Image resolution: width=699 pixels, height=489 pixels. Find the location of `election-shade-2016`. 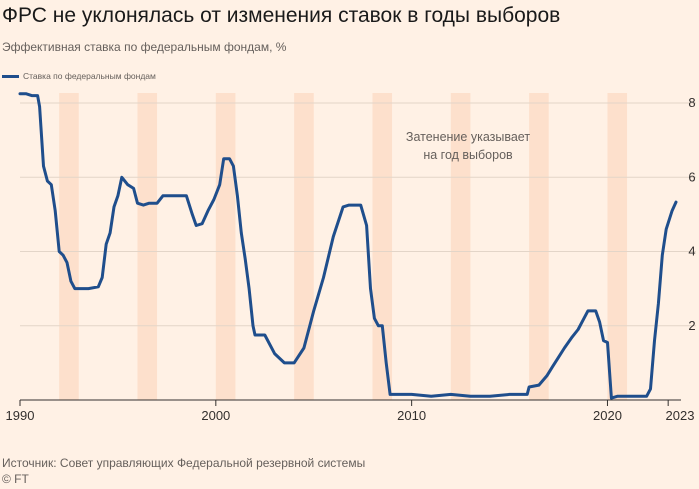

election-shade-2016 is located at coordinates (539, 246).